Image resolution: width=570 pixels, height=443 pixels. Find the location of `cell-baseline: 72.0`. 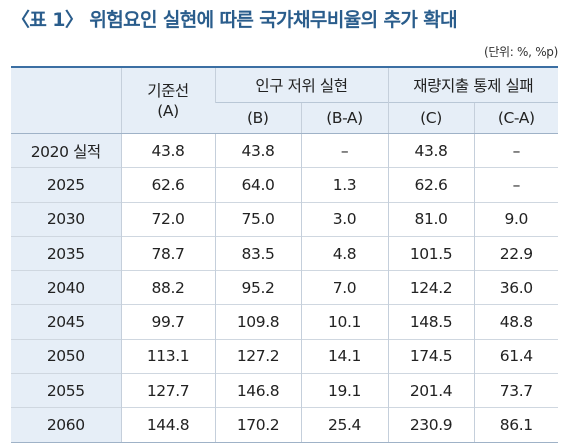

cell-baseline: 72.0 is located at coordinates (167, 219).